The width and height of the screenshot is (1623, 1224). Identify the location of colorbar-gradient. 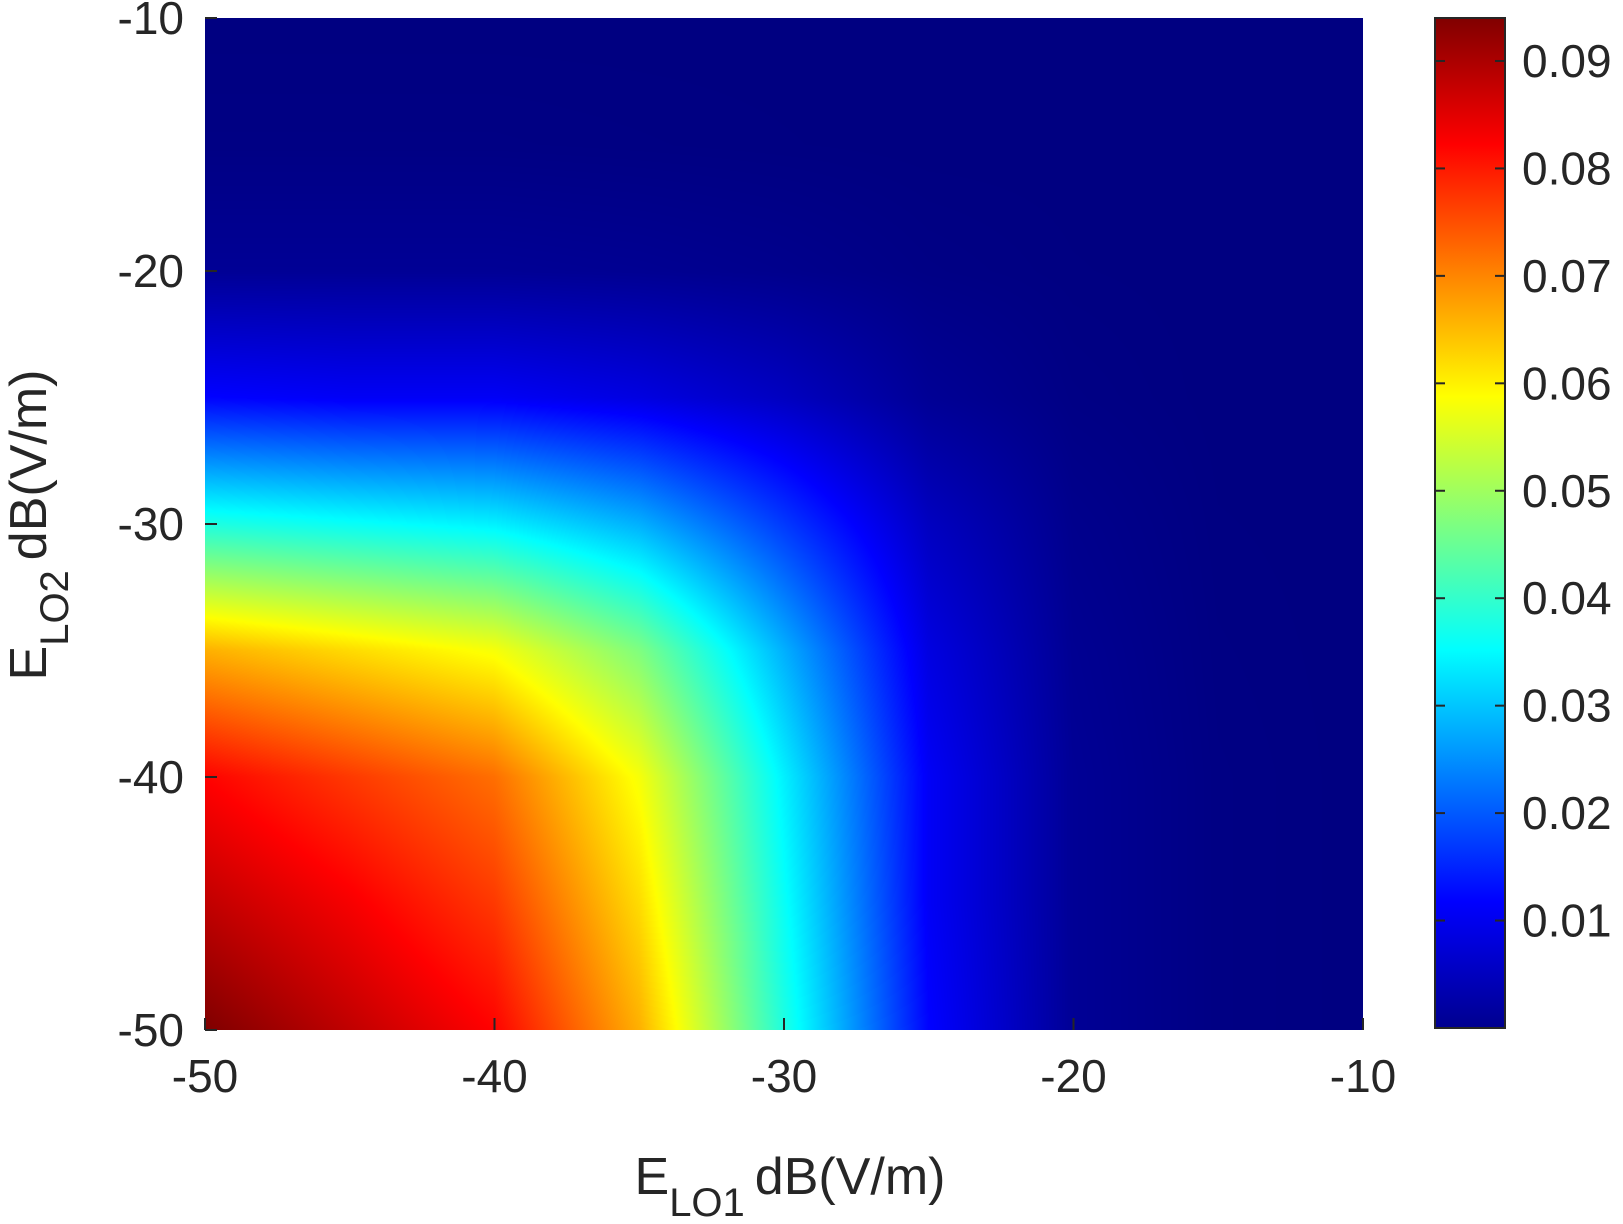
(1470, 523).